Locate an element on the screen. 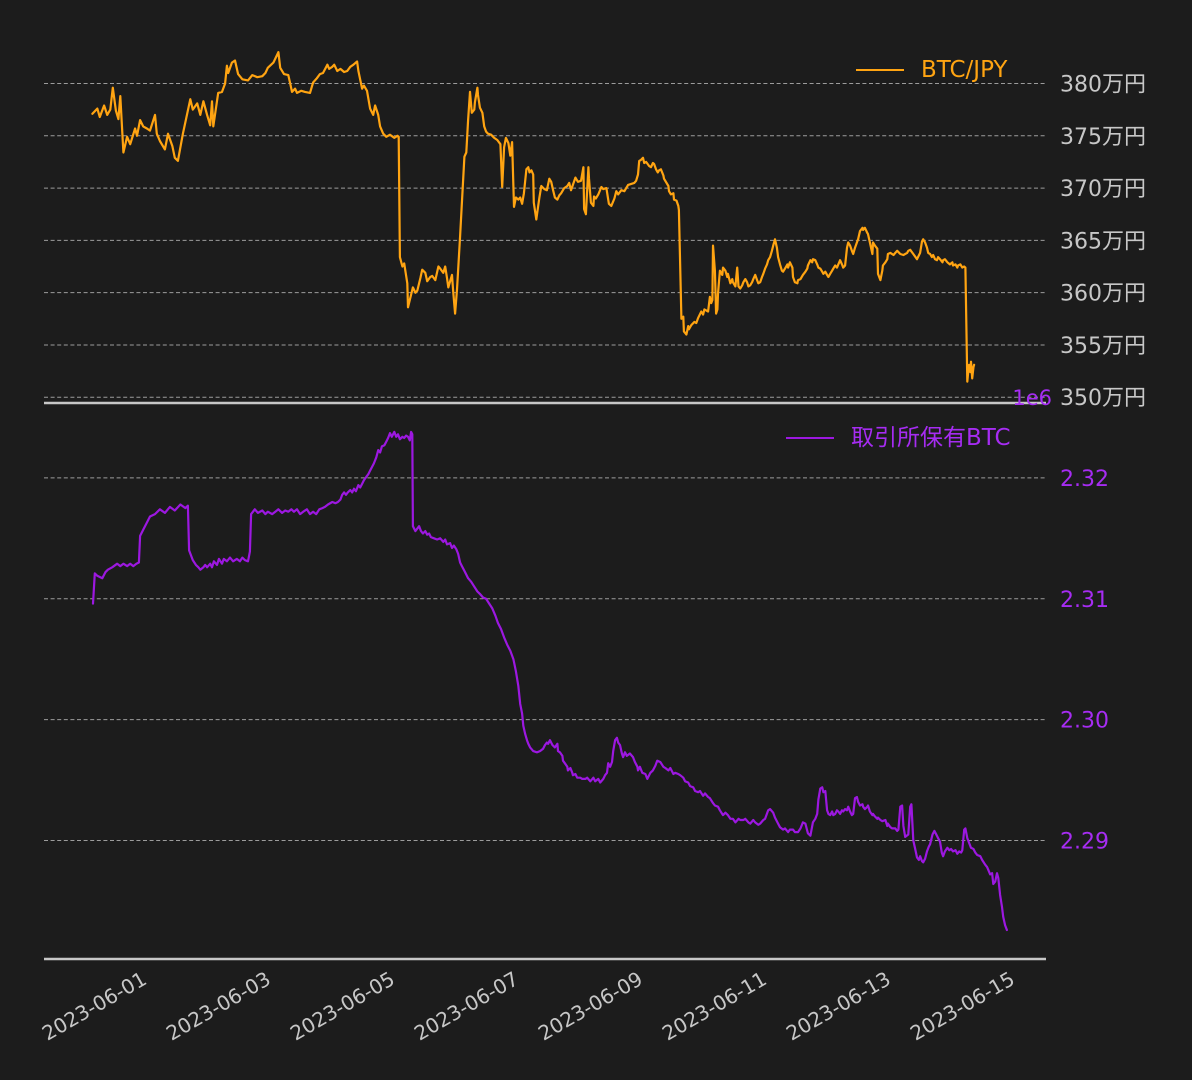 The height and width of the screenshot is (1080, 1192). btc-jpy-y-tick-label: 365万円 is located at coordinates (1103, 241).